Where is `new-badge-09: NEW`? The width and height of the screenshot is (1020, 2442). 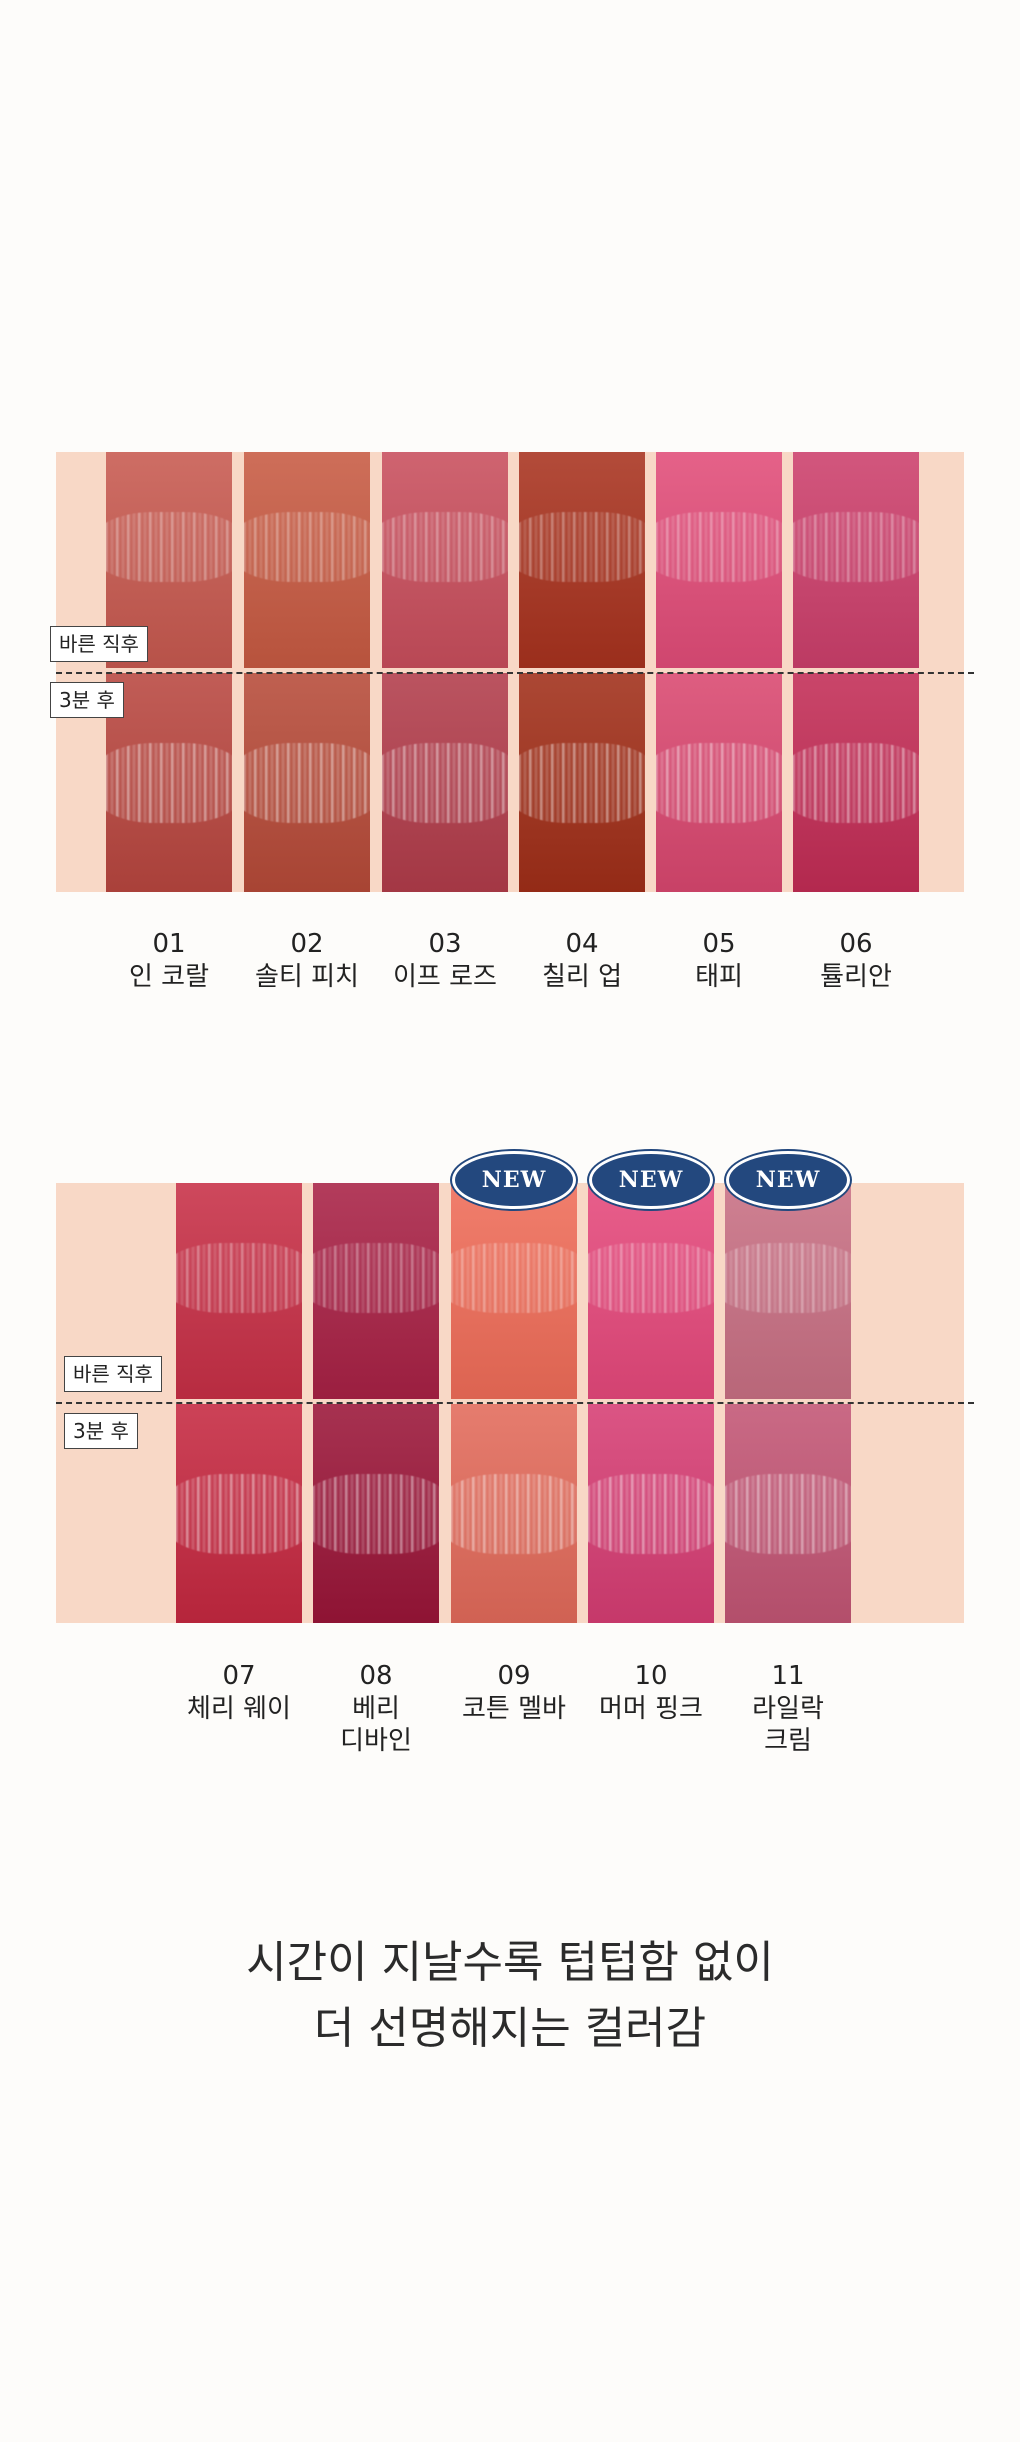
new-badge-09: NEW is located at coordinates (514, 1180).